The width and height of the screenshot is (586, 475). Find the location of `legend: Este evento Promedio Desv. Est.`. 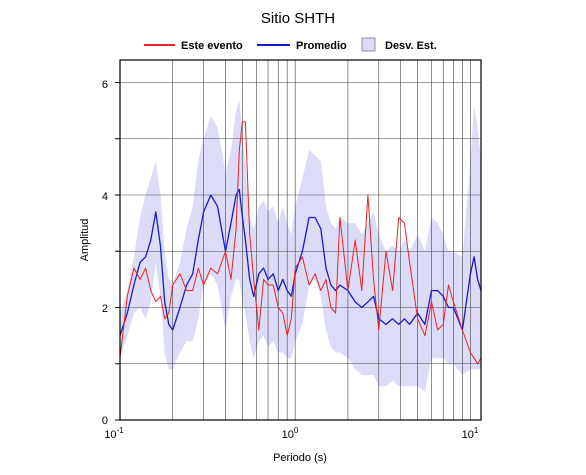

legend: Este evento Promedio Desv. Est. is located at coordinates (290, 44).